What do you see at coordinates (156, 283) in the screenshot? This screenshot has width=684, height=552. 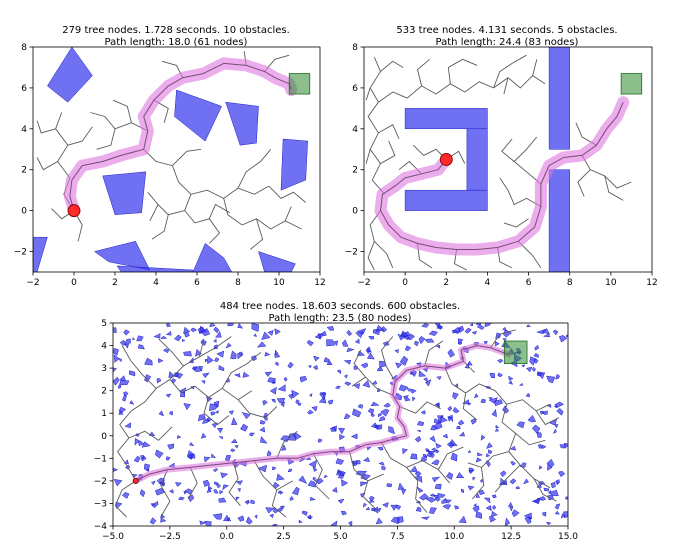 I see `plot-1-x-tick-label: 4` at bounding box center [156, 283].